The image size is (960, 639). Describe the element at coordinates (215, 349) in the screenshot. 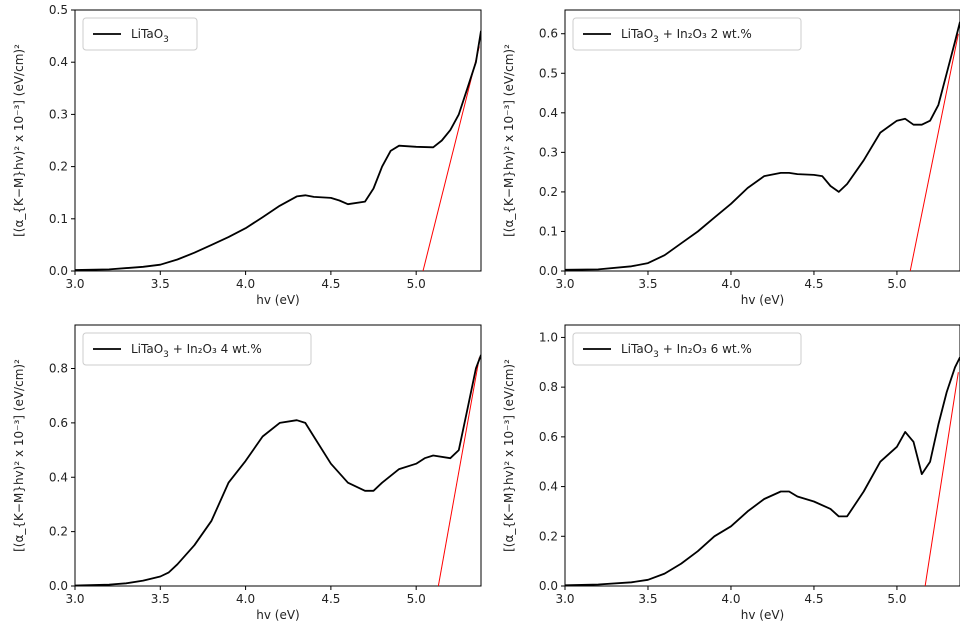

I see `legend-label-rest: + In₂O₃ 4 wt.%` at that location.